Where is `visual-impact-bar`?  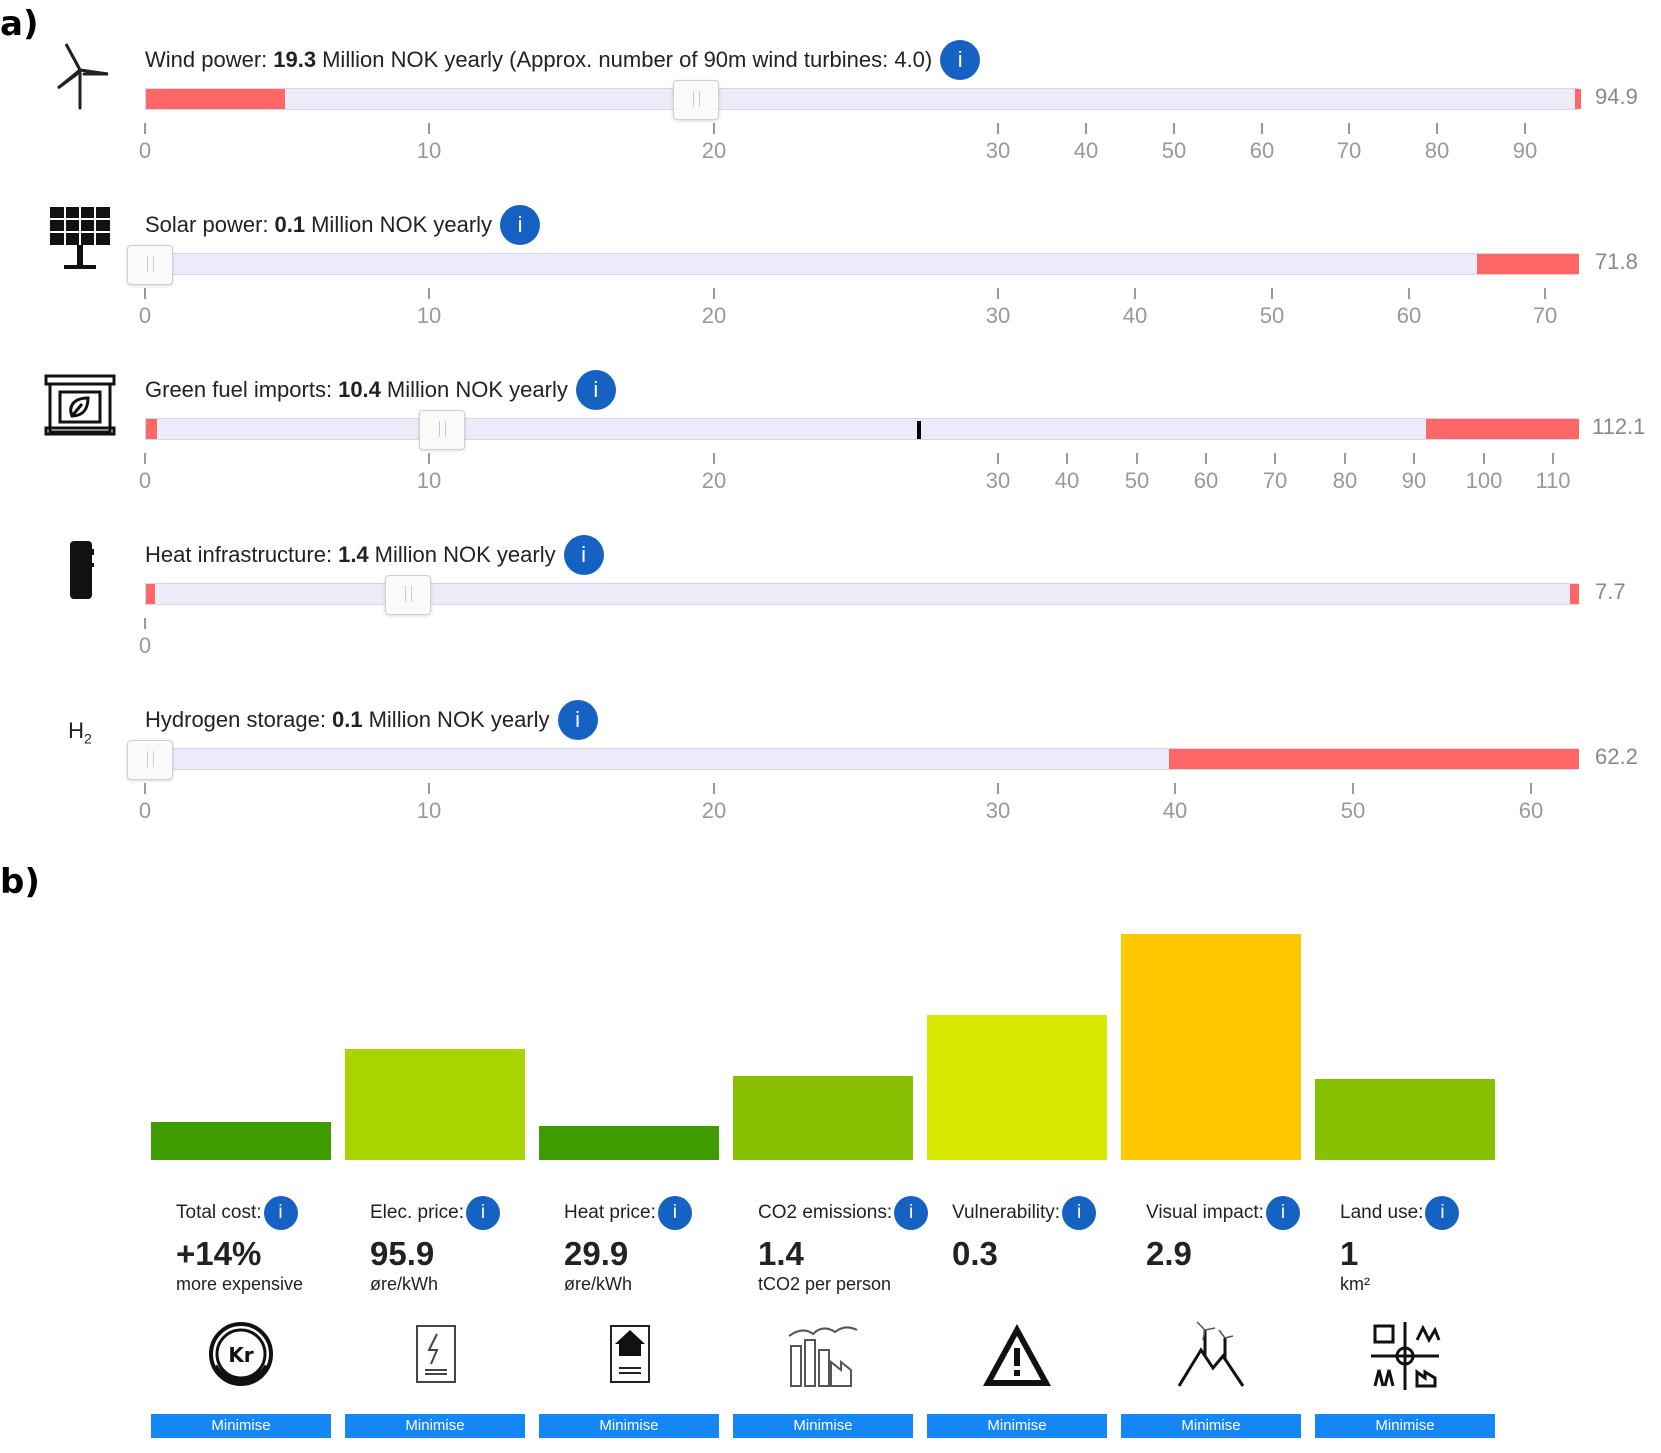 visual-impact-bar is located at coordinates (1211, 1047).